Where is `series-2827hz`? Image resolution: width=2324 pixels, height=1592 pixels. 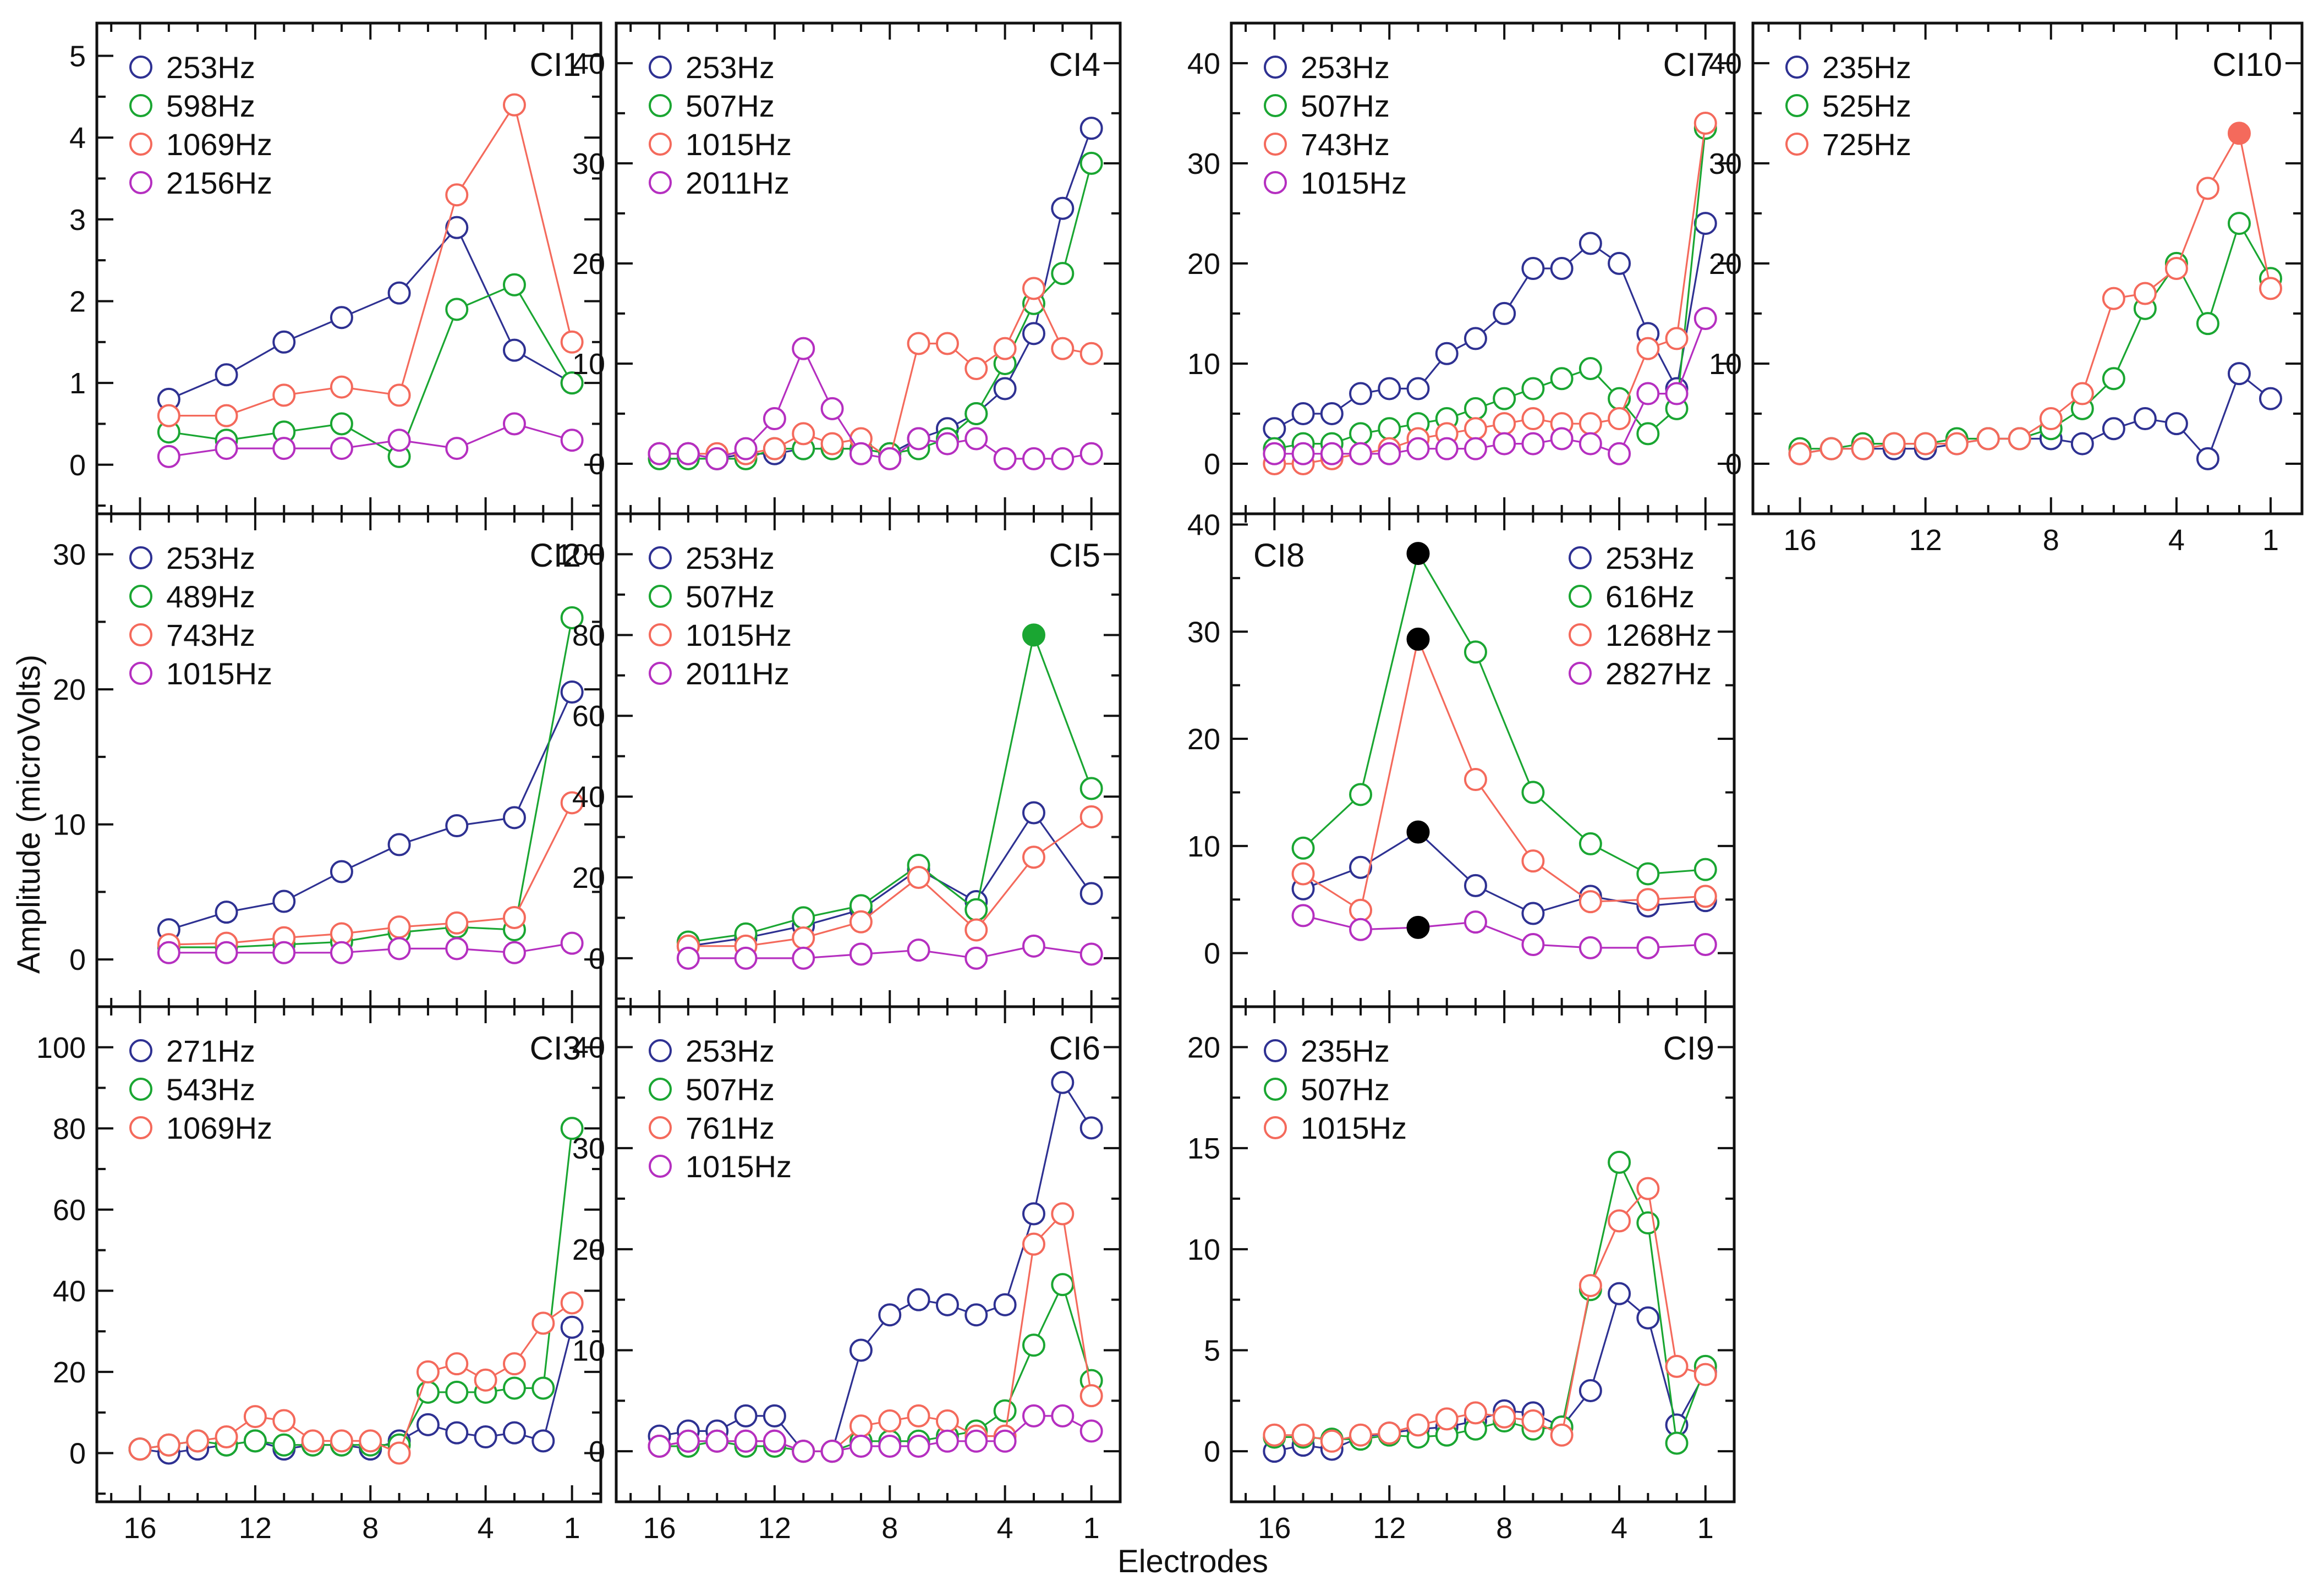
series-2827hz is located at coordinates (1504, 932).